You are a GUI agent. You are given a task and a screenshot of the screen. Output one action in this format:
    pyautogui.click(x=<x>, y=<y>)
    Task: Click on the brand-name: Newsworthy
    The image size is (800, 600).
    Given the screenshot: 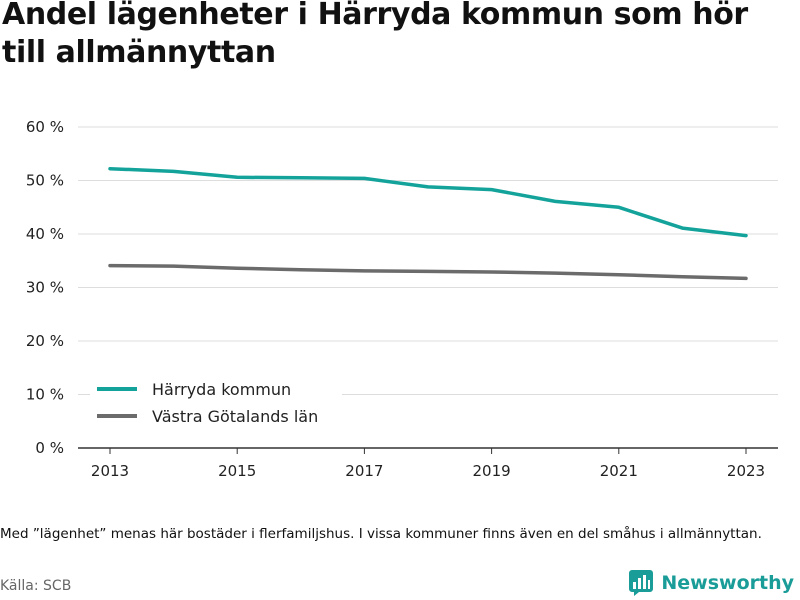 What is the action you would take?
    pyautogui.click(x=727, y=583)
    